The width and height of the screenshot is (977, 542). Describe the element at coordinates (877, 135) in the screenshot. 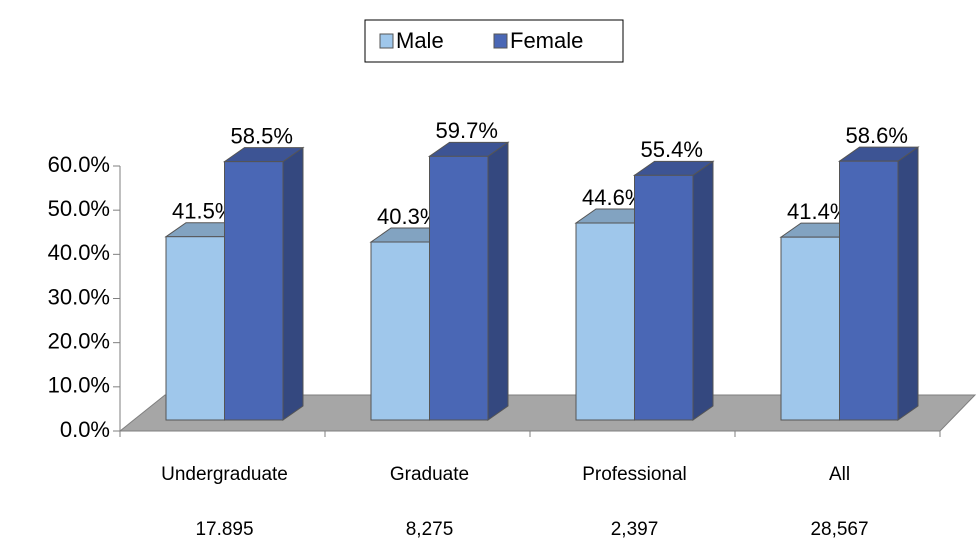

I see `data-label: 58.6%` at that location.